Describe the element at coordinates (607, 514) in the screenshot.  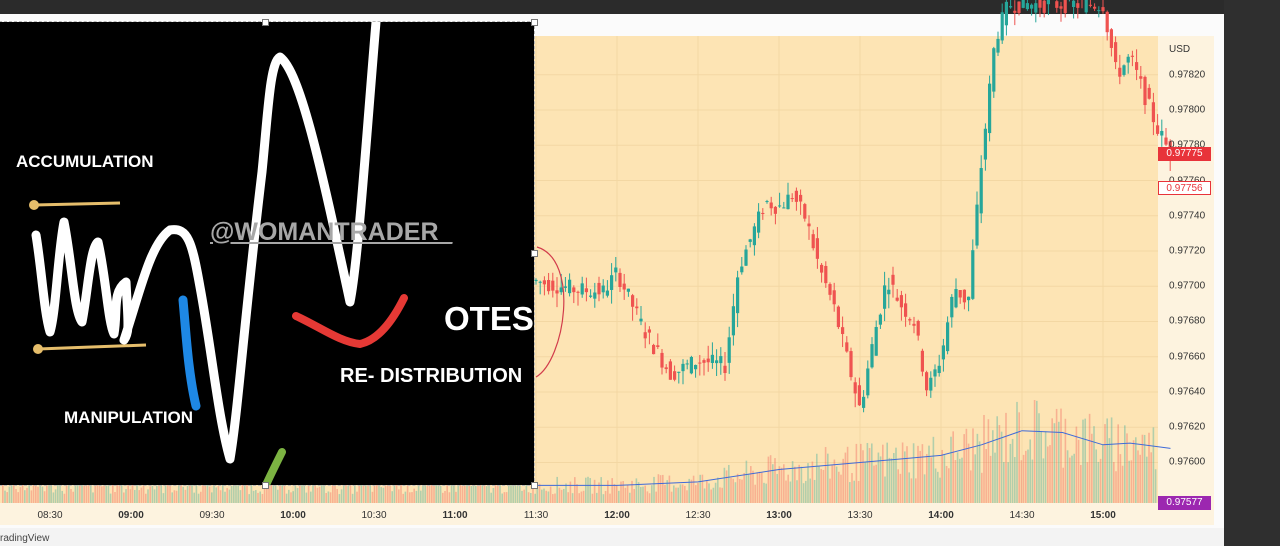
I see `time-axis` at that location.